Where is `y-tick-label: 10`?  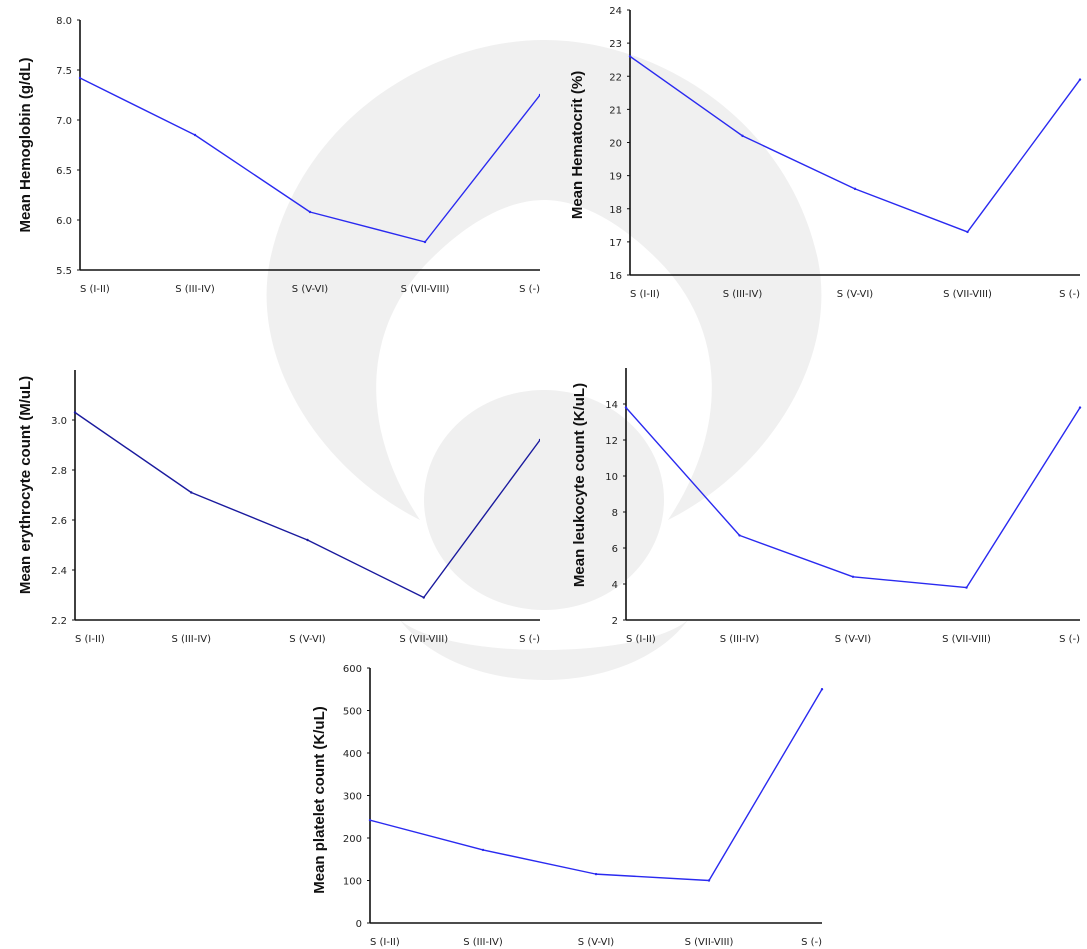
y-tick-label: 10 is located at coordinates (611, 477).